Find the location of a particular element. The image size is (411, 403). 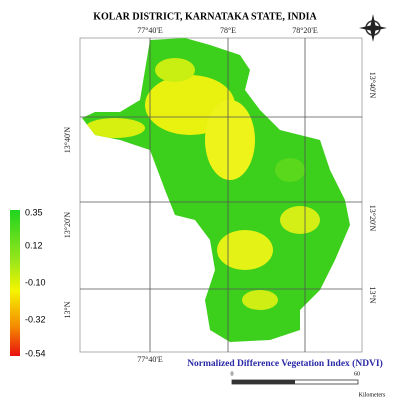

color-bar is located at coordinates (15, 283).